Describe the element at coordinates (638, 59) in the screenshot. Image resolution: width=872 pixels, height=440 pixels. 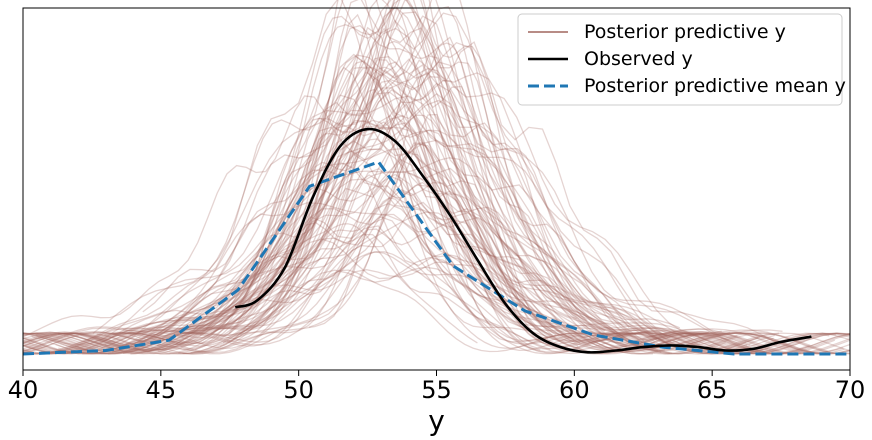
I see `legend-observed-label: Observed y` at that location.